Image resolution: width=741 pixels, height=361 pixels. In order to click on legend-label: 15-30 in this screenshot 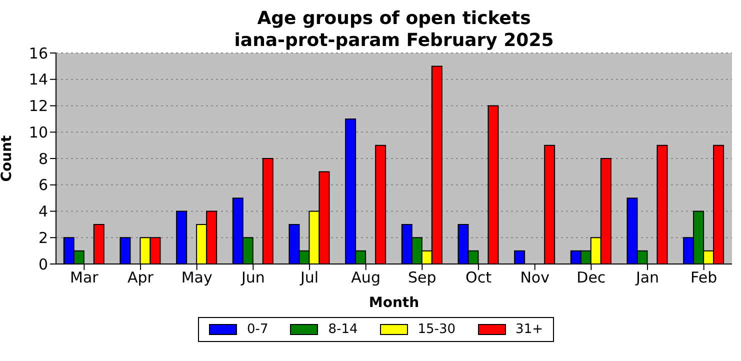, I will do `click(437, 329)`.